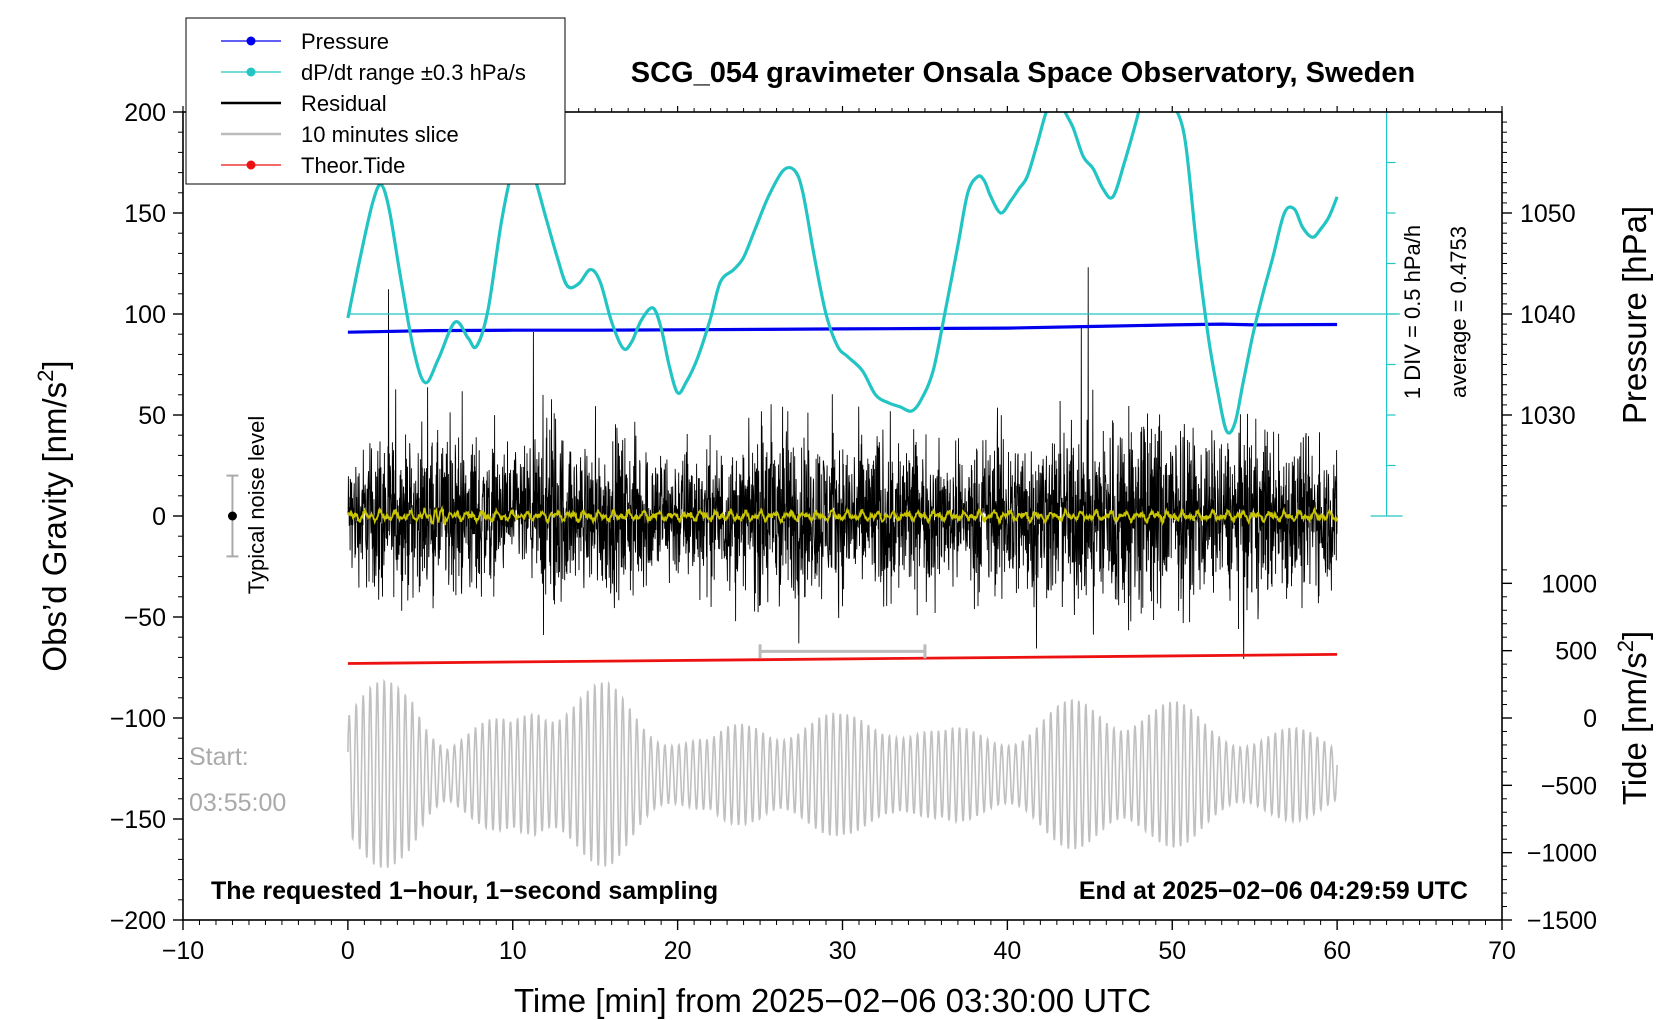  Describe the element at coordinates (1458, 312) in the screenshot. I see `dpdt-average-label: average = 0.4753` at that location.